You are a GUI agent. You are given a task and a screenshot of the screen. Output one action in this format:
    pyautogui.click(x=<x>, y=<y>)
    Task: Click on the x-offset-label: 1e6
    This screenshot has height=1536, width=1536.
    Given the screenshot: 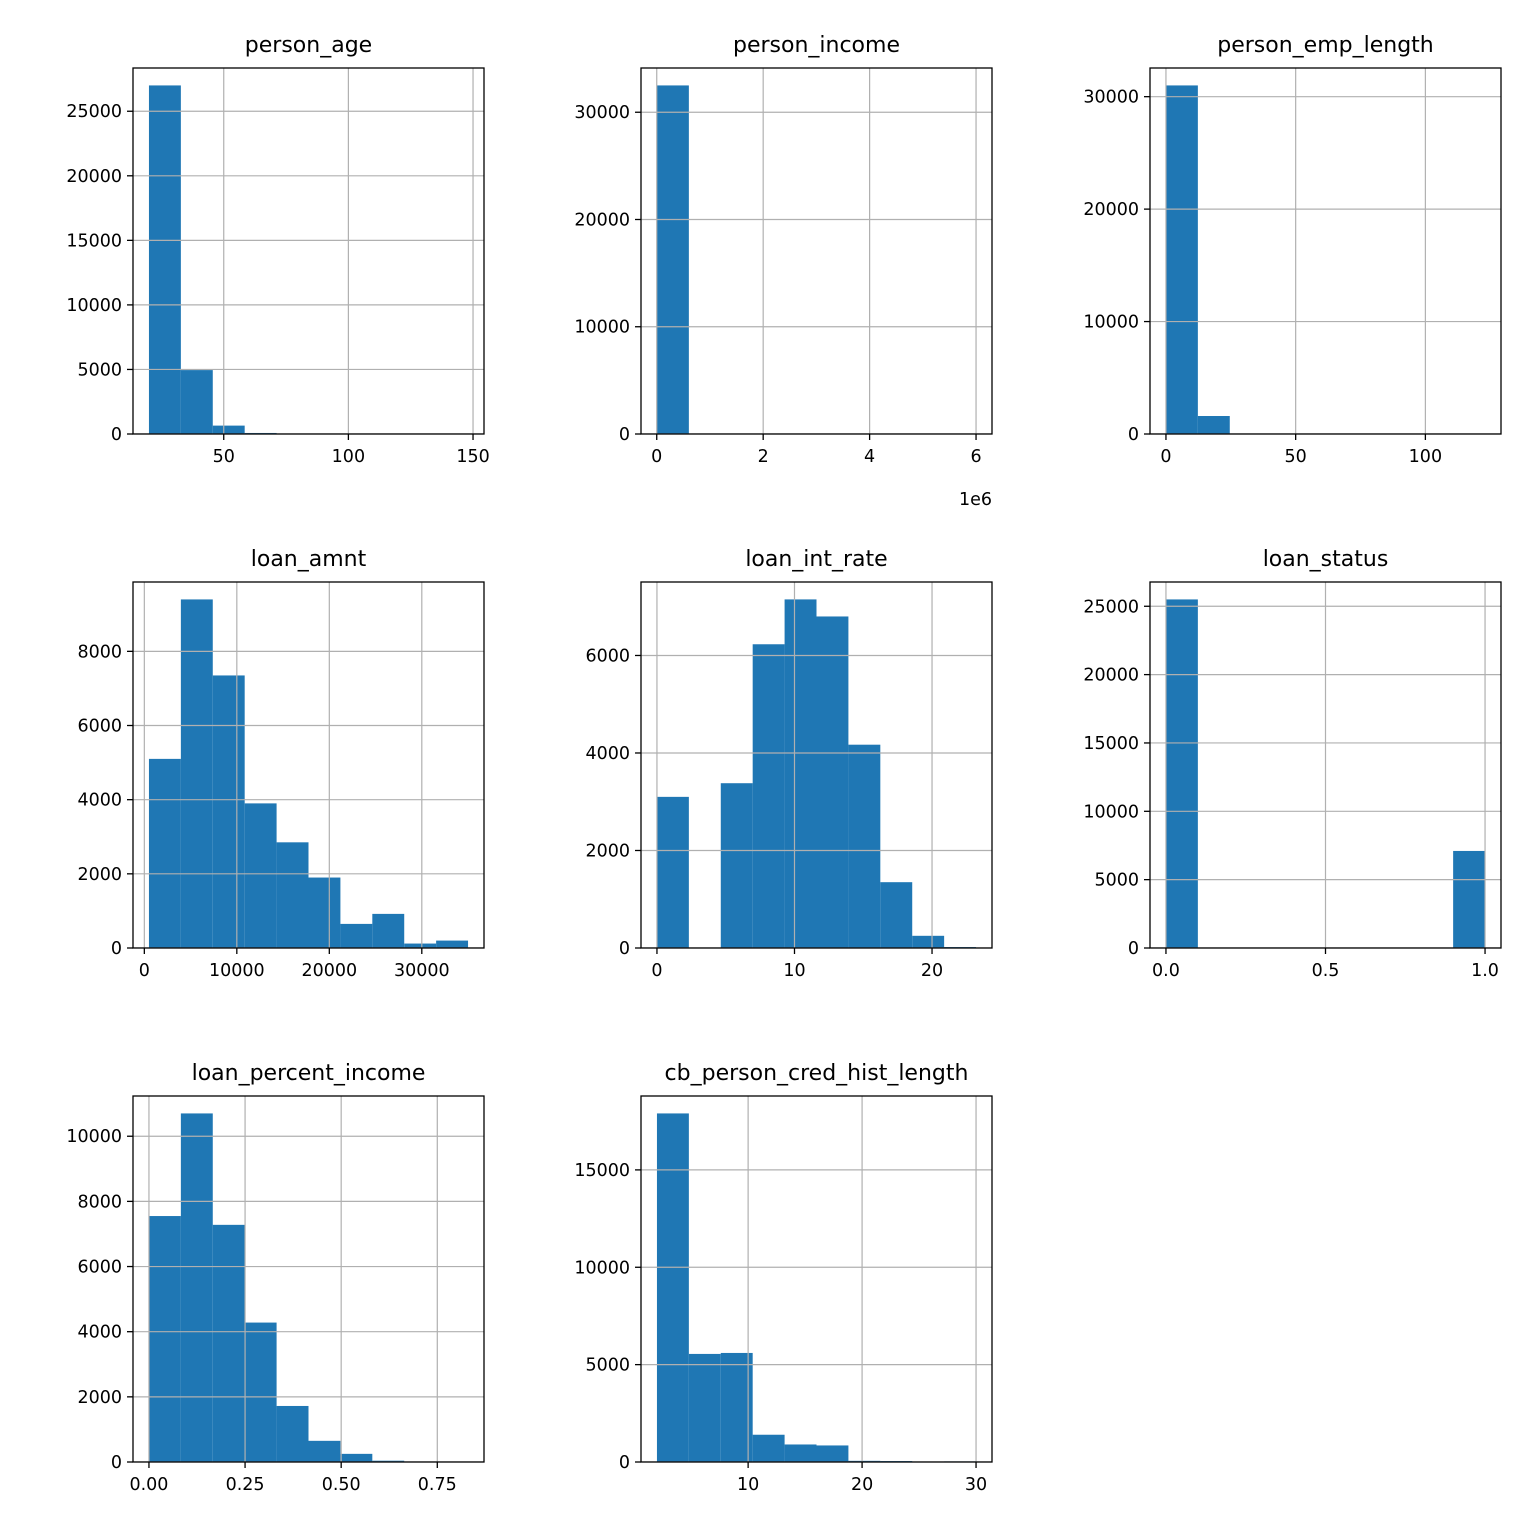 What is the action you would take?
    pyautogui.click(x=975, y=500)
    